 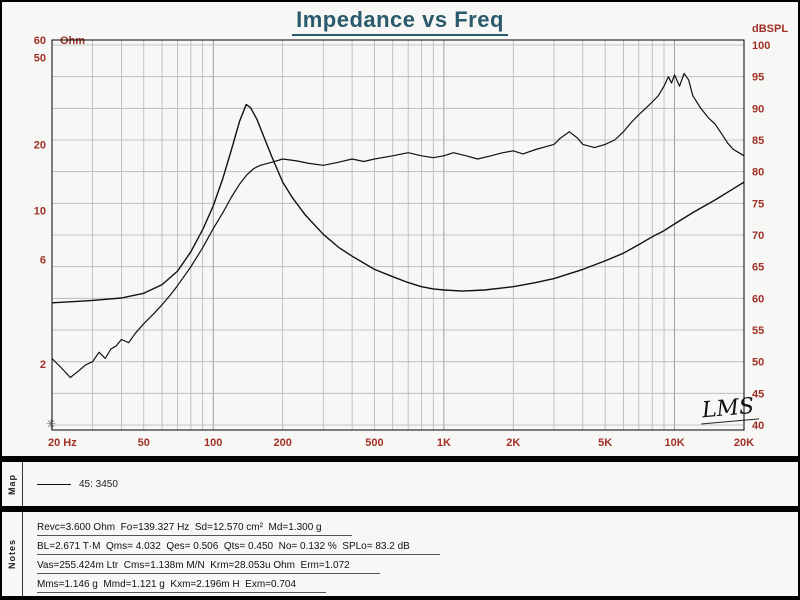 I want to click on left-axis-tick-label: 6, so click(x=43, y=260).